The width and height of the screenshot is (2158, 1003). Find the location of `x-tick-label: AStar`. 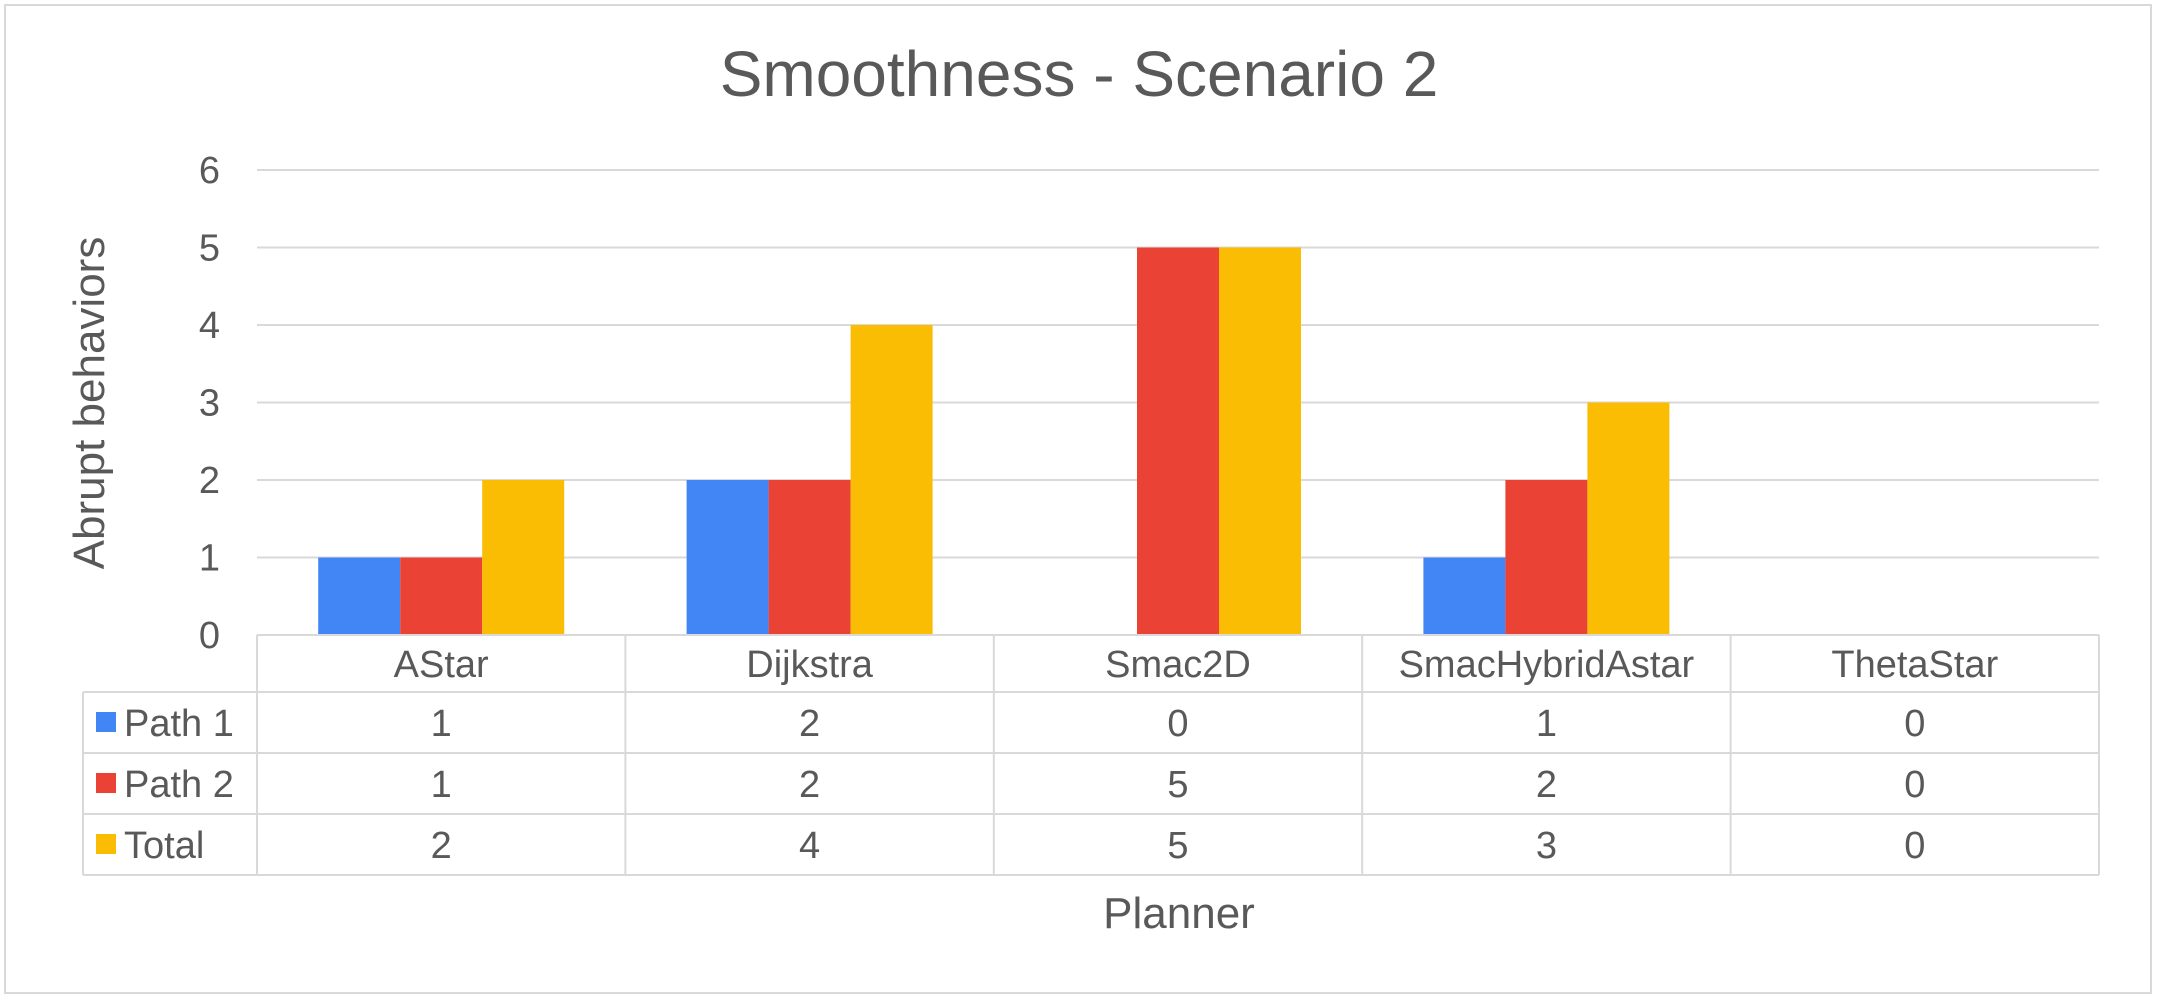

x-tick-label: AStar is located at coordinates (441, 665).